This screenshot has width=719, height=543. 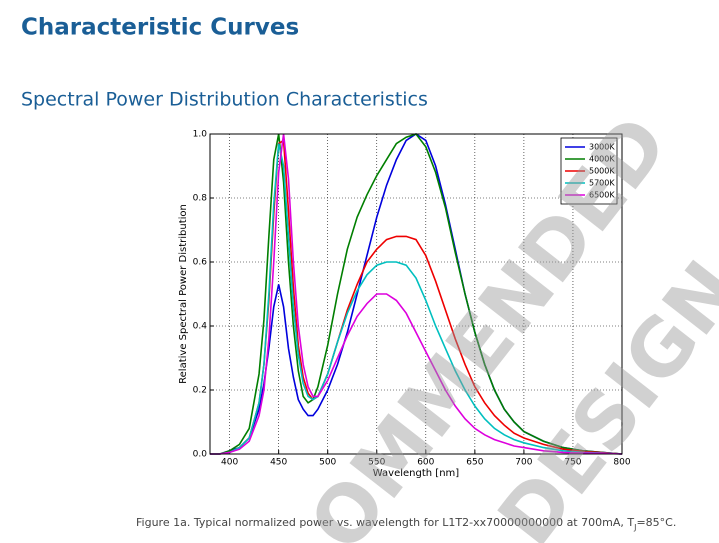 What do you see at coordinates (523, 463) in the screenshot?
I see `x-tick-label: 700` at bounding box center [523, 463].